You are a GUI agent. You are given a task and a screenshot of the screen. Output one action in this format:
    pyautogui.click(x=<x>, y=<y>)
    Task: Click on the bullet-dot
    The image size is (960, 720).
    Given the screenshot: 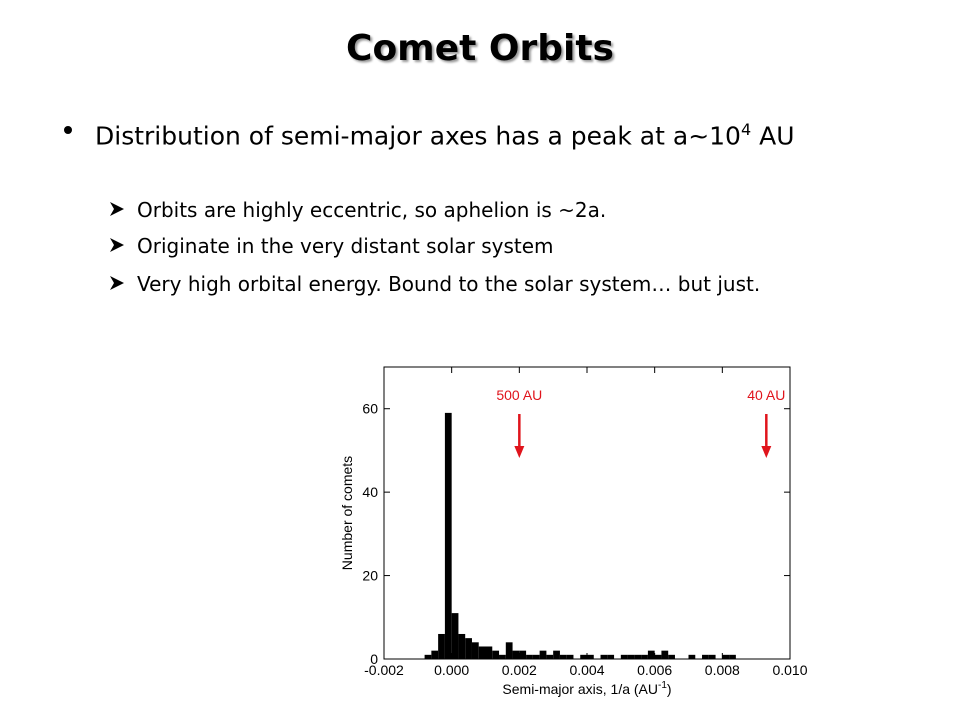 What is the action you would take?
    pyautogui.click(x=68, y=130)
    